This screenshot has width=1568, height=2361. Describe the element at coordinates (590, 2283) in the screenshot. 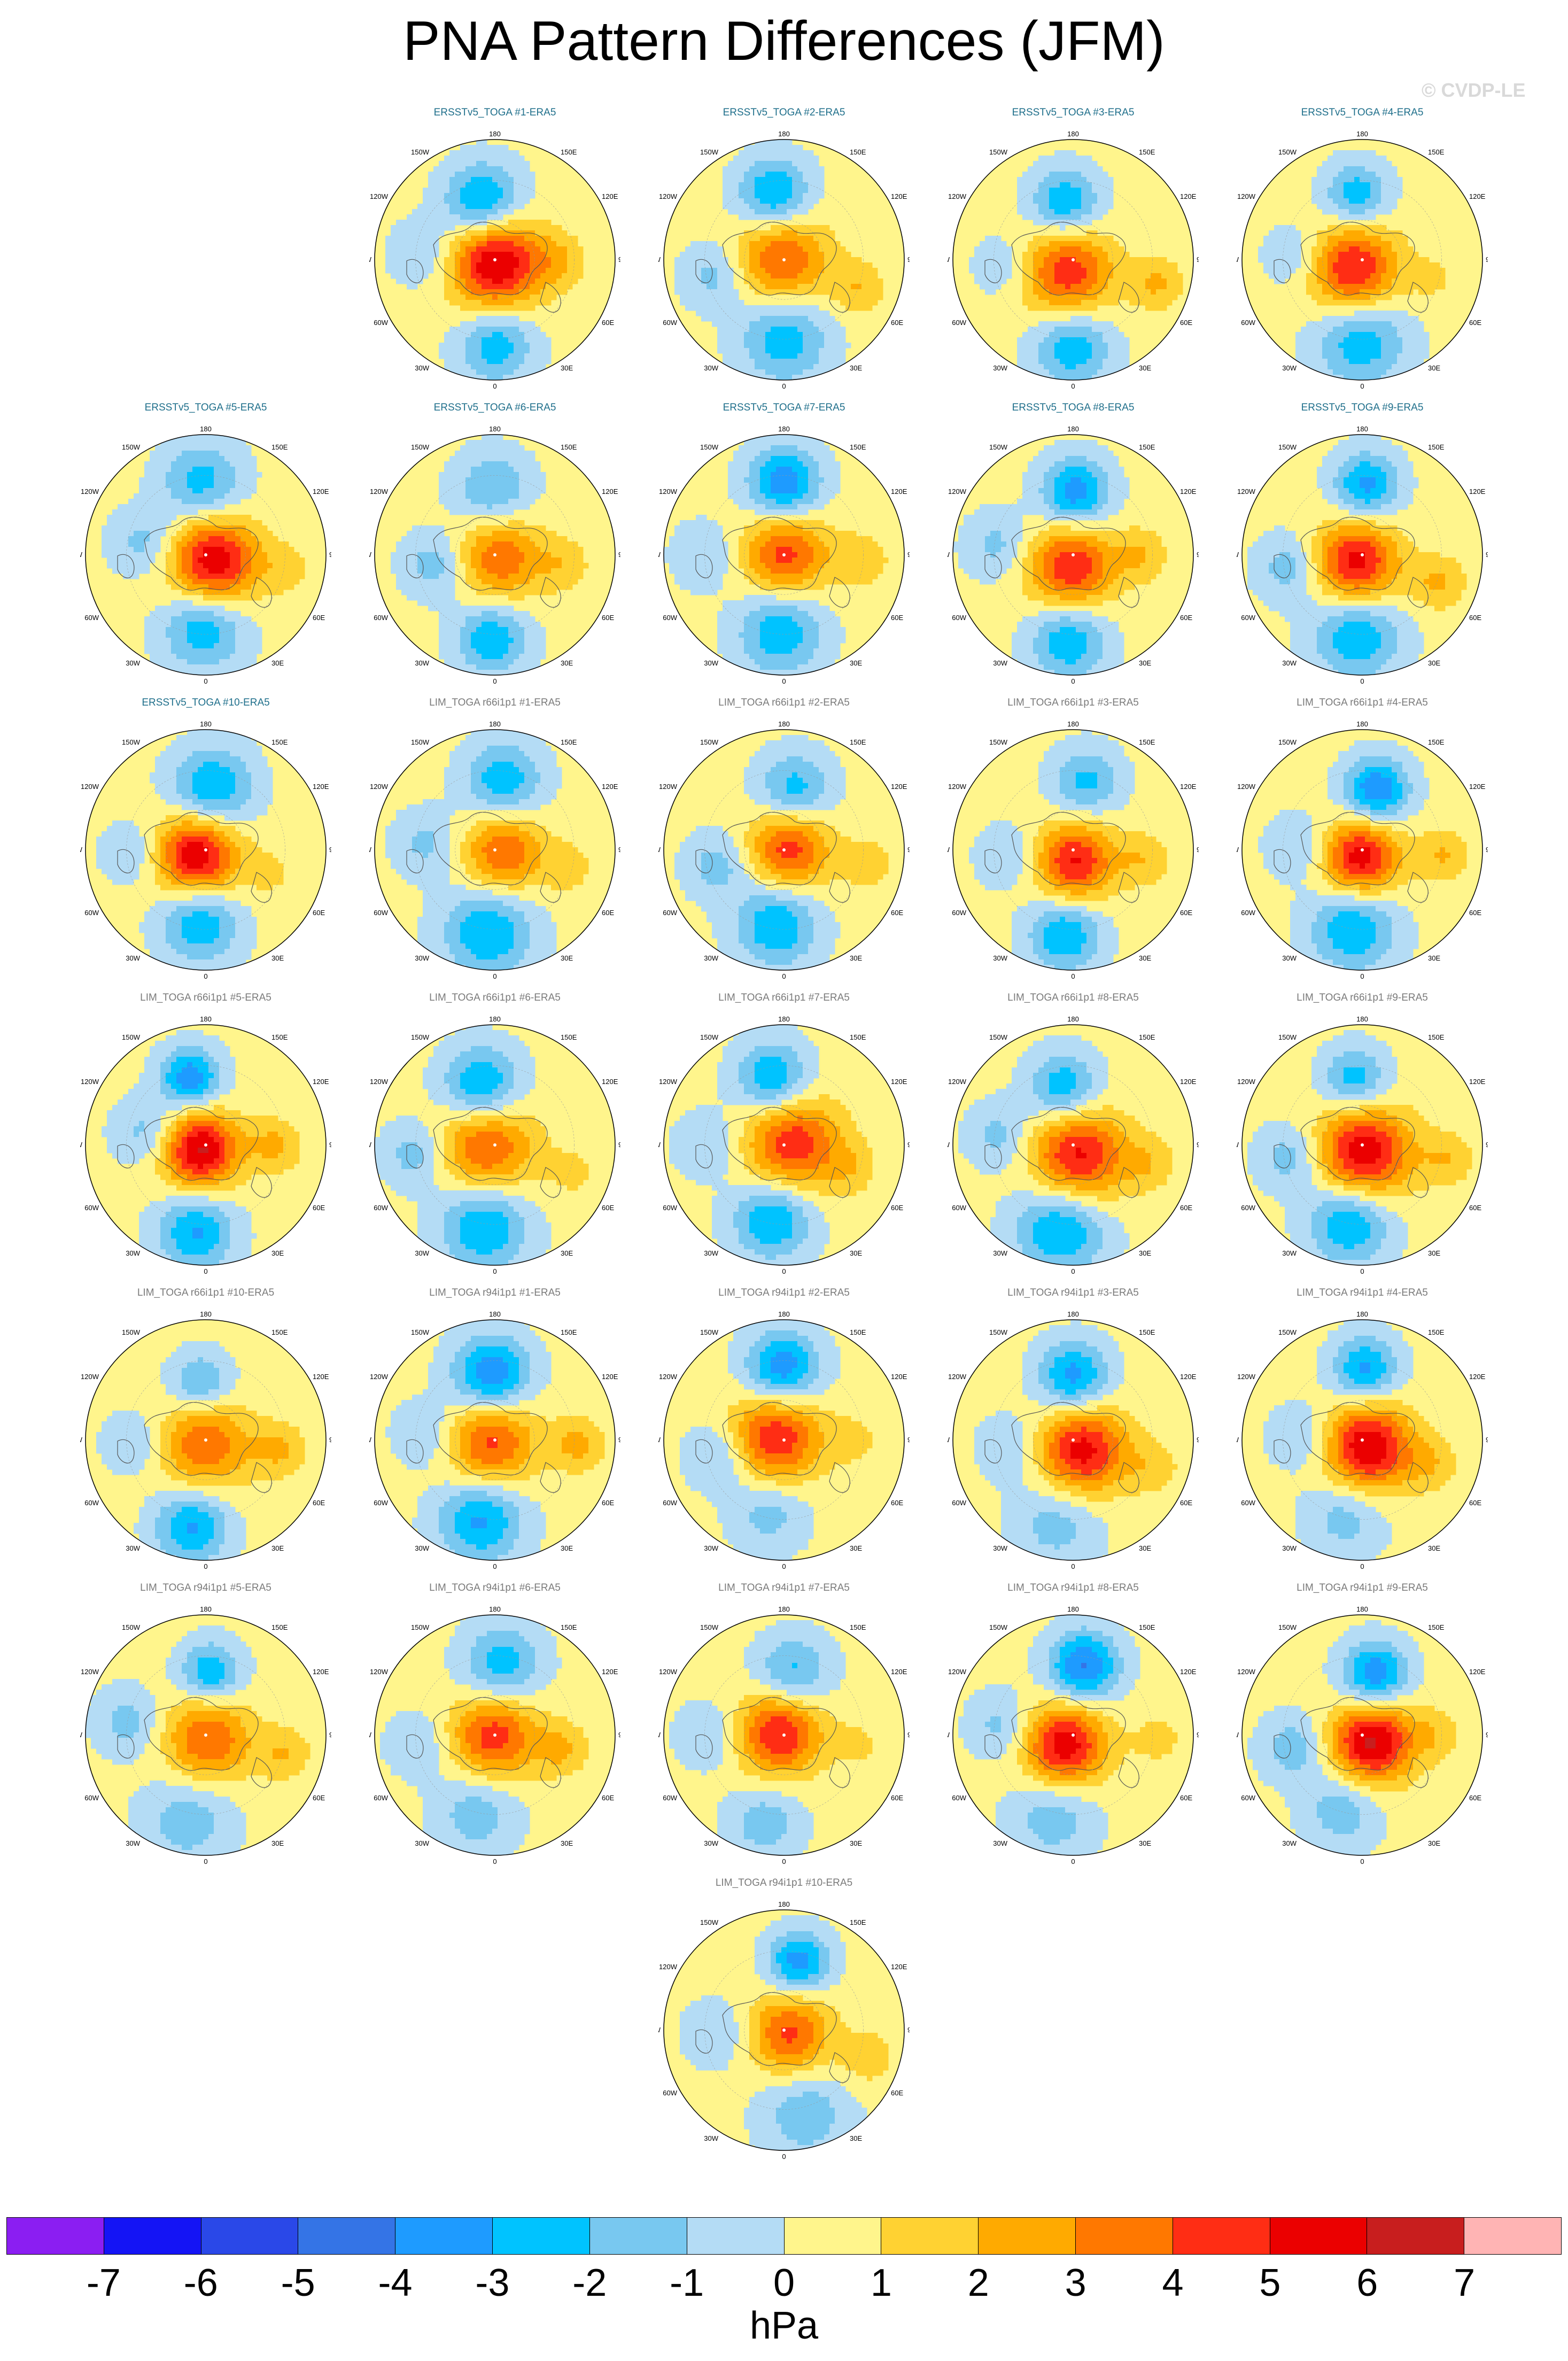

I see `colorbar-tick-label: -2` at that location.